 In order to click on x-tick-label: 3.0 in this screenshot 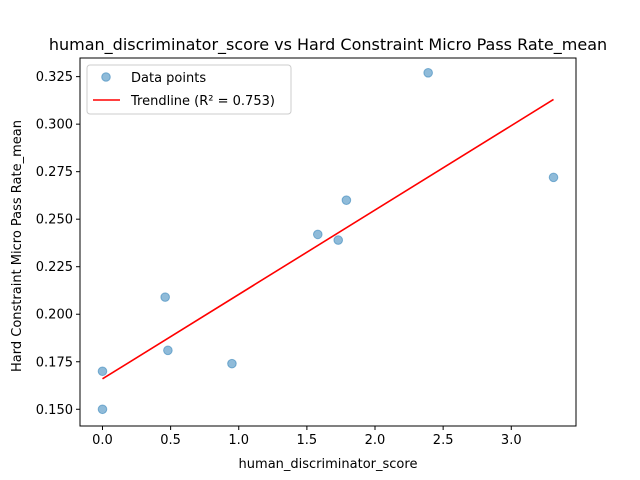, I will do `click(511, 440)`.